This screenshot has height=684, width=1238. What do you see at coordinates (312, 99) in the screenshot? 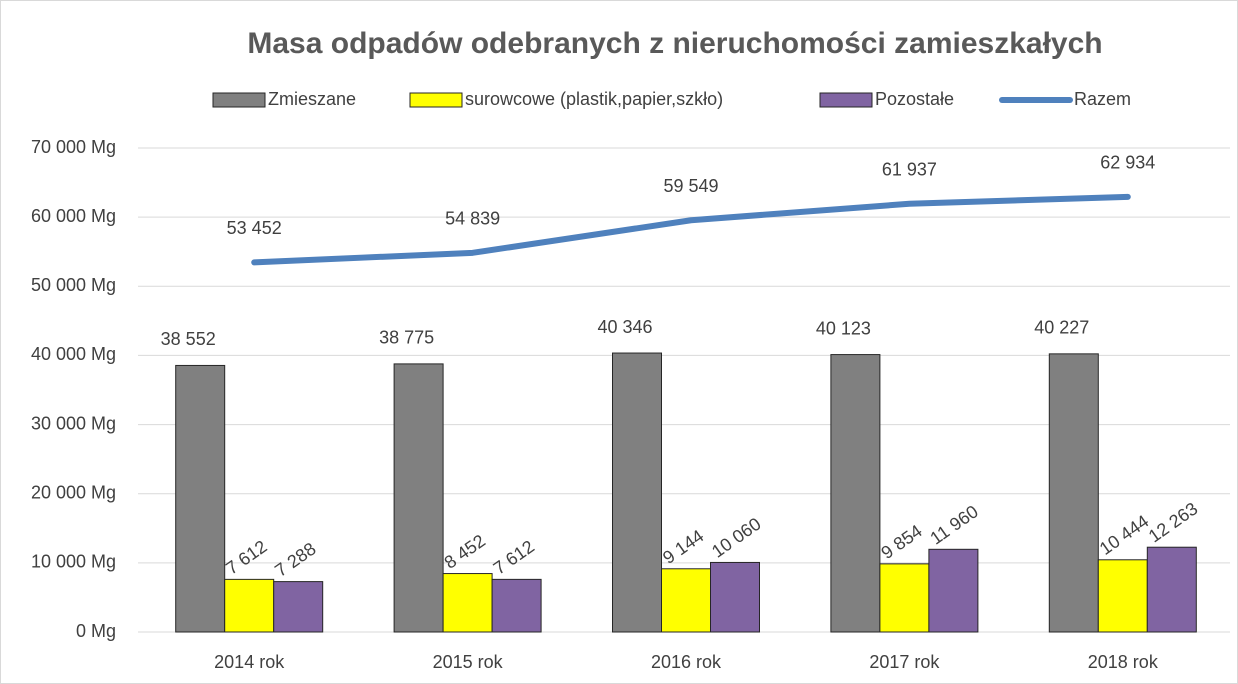
I see `legend-label: Zmieszane` at bounding box center [312, 99].